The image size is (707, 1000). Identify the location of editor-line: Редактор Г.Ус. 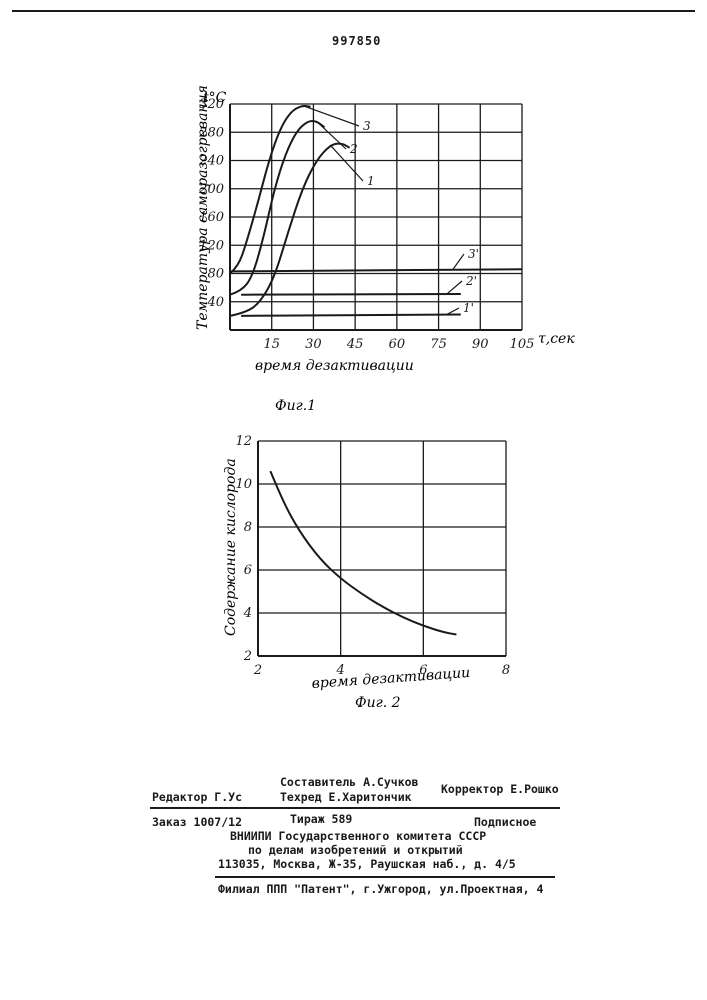
(197, 797).